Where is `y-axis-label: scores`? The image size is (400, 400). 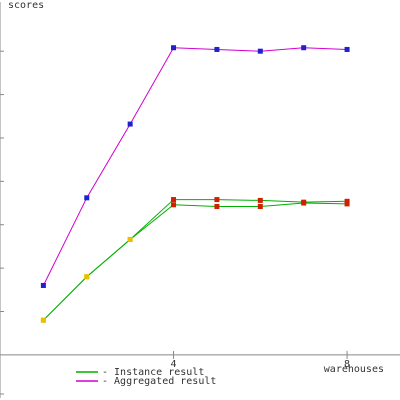 y-axis-label: scores is located at coordinates (26, 5).